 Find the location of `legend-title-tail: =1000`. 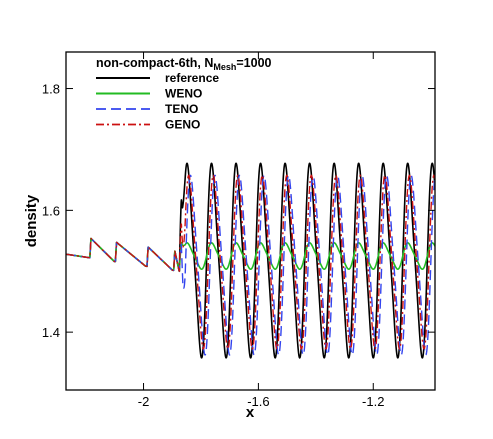

legend-title-tail: =1000 is located at coordinates (253, 63).